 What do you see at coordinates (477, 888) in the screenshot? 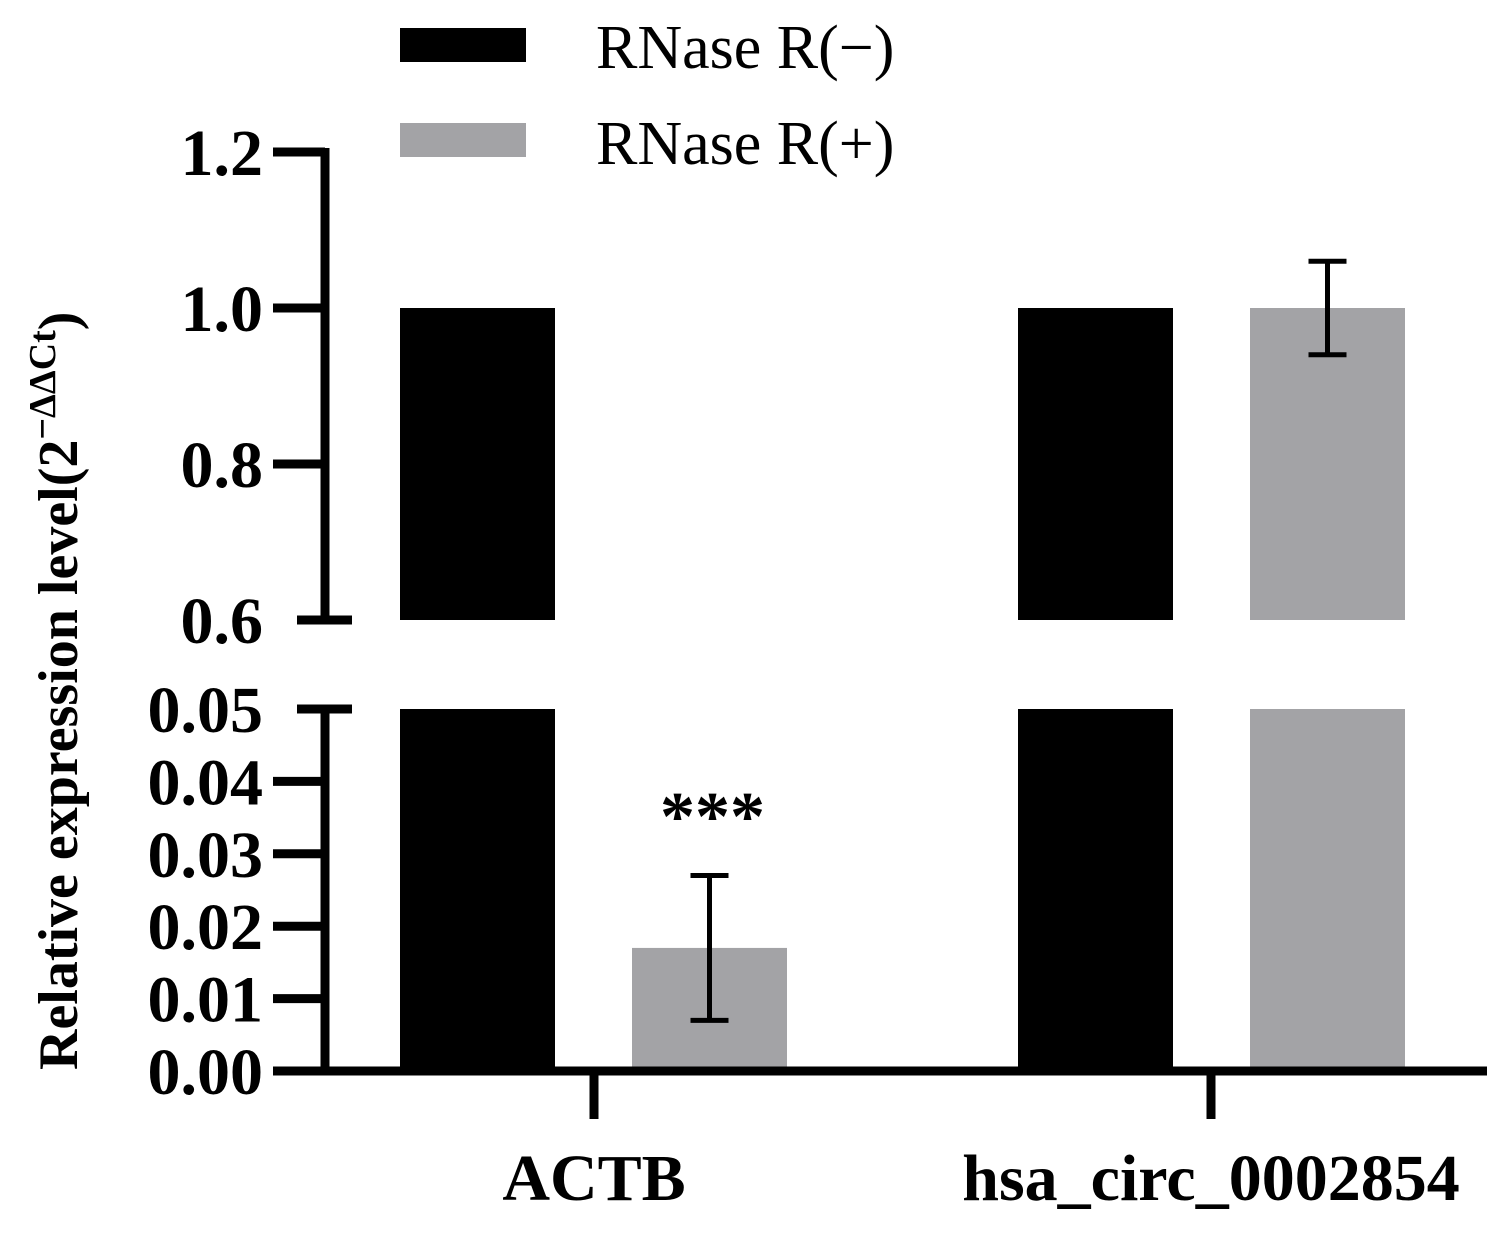
I see `bar-ACTB-rnase-r-minus-lower` at bounding box center [477, 888].